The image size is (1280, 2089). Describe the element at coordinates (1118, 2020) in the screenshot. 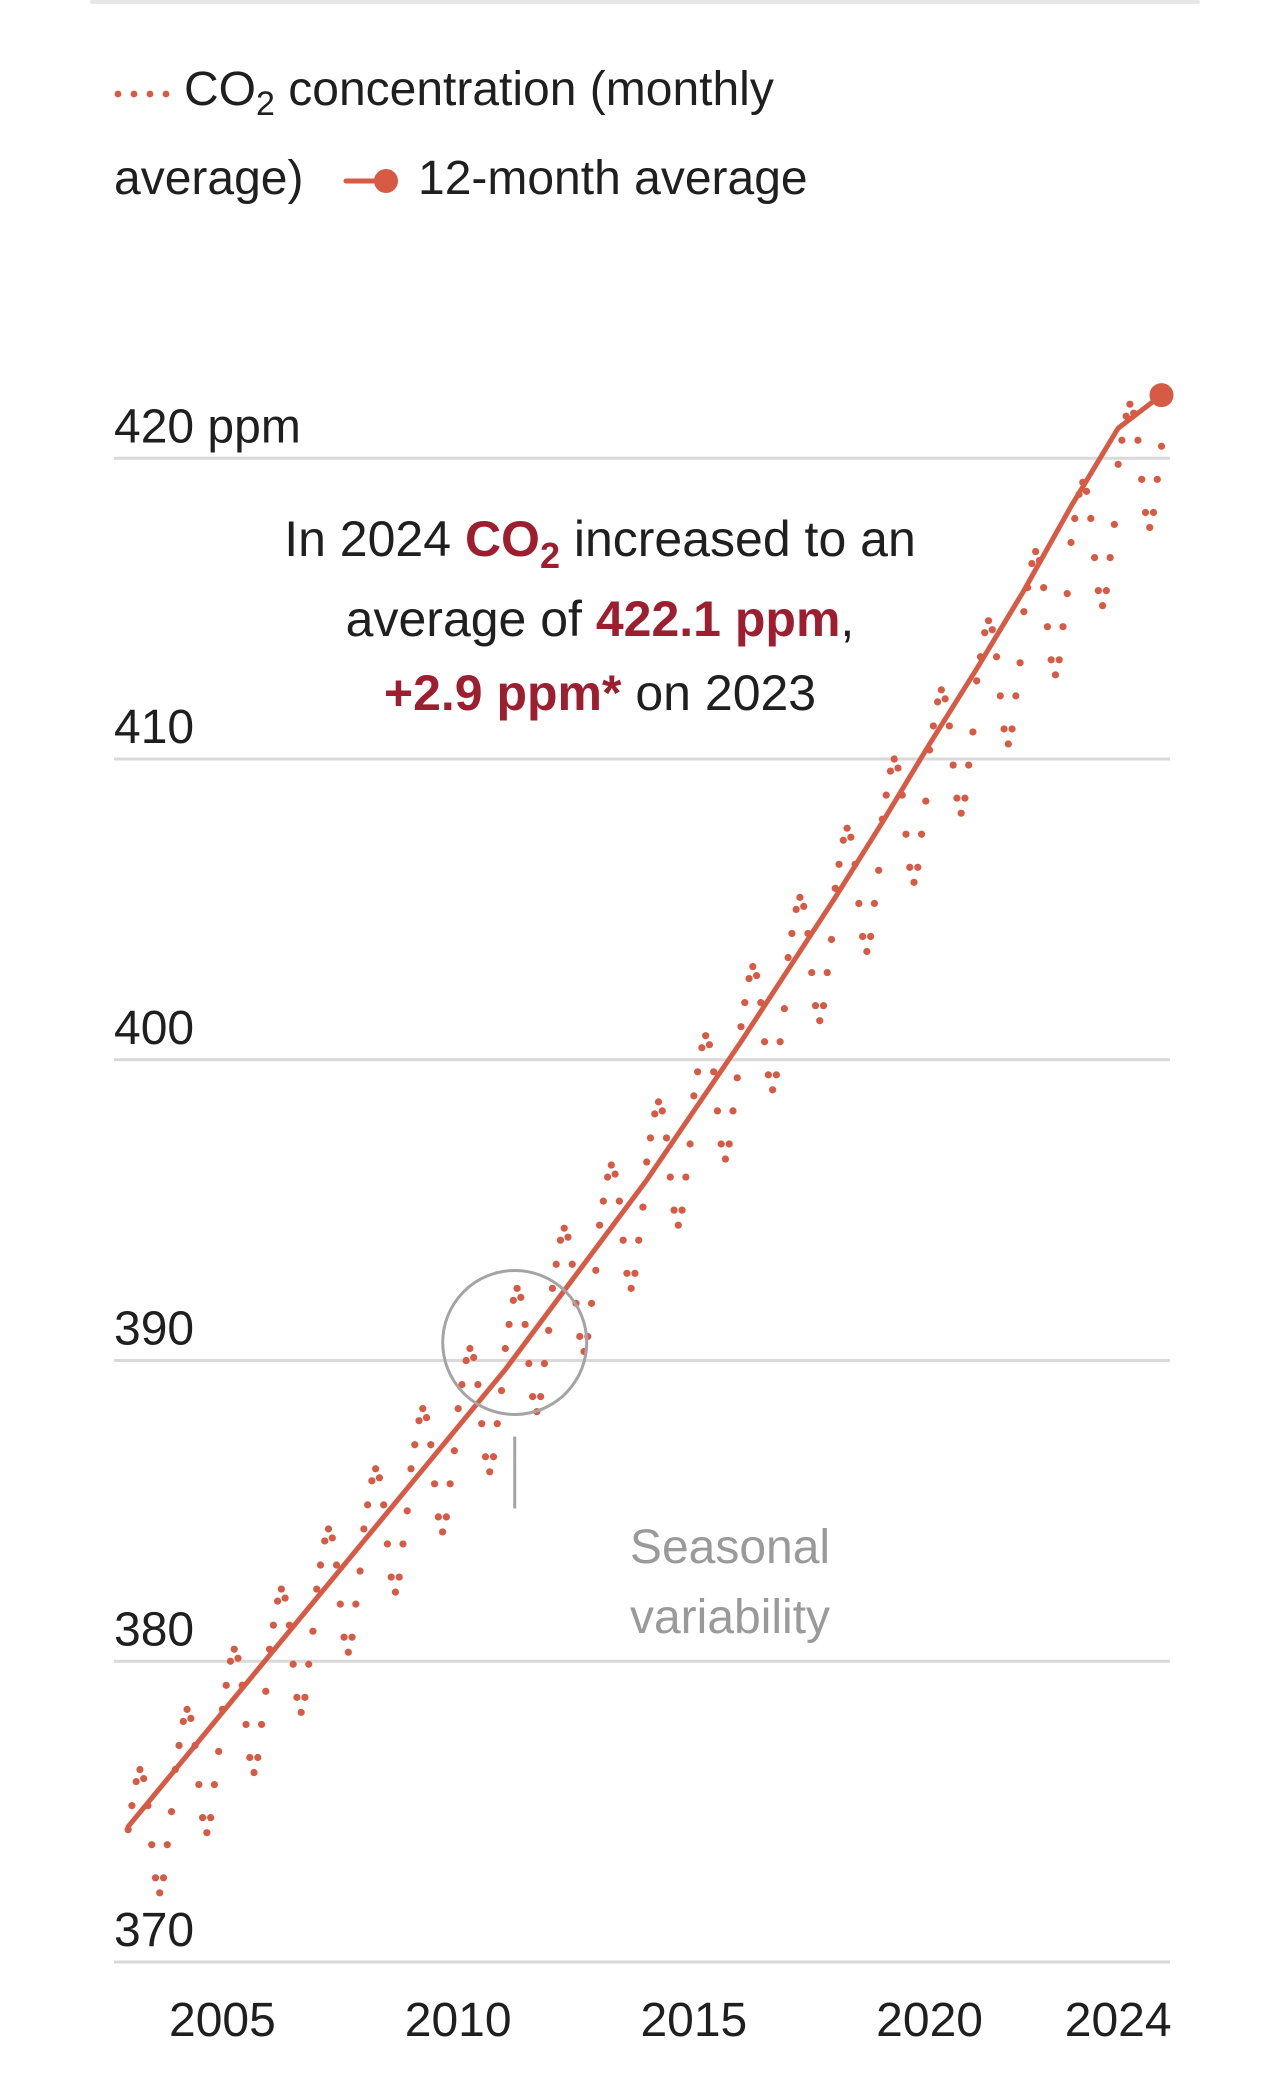

I see `x-tick-label: 2024` at that location.